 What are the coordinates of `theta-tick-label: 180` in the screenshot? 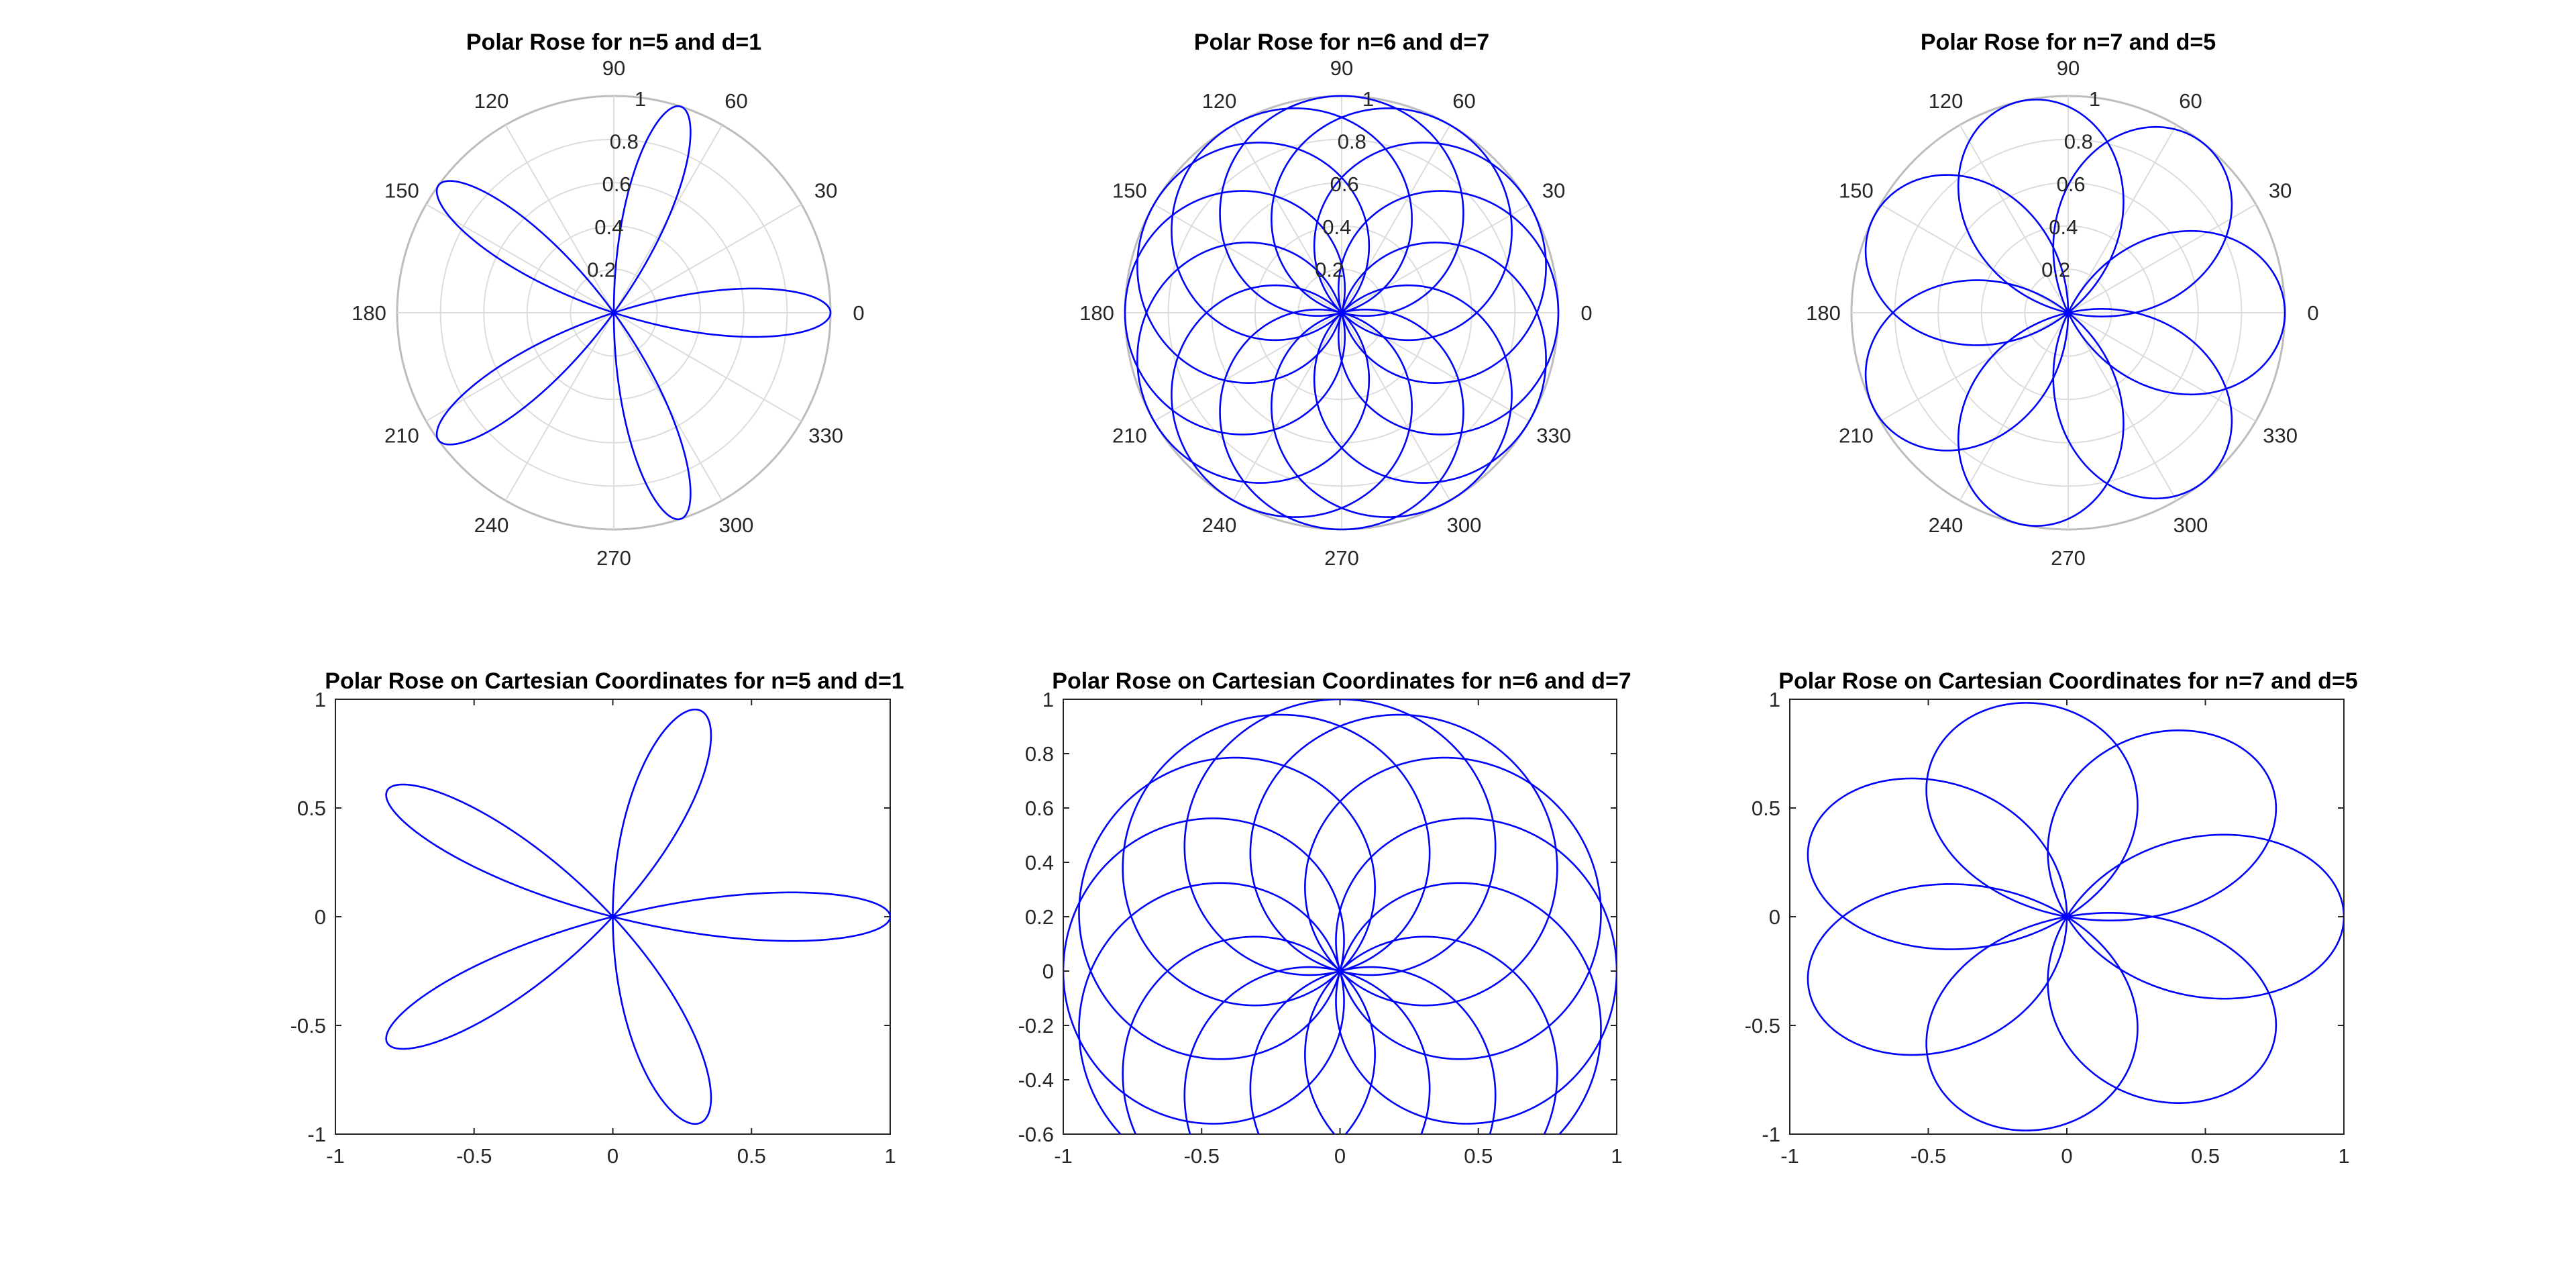 It's located at (1823, 313).